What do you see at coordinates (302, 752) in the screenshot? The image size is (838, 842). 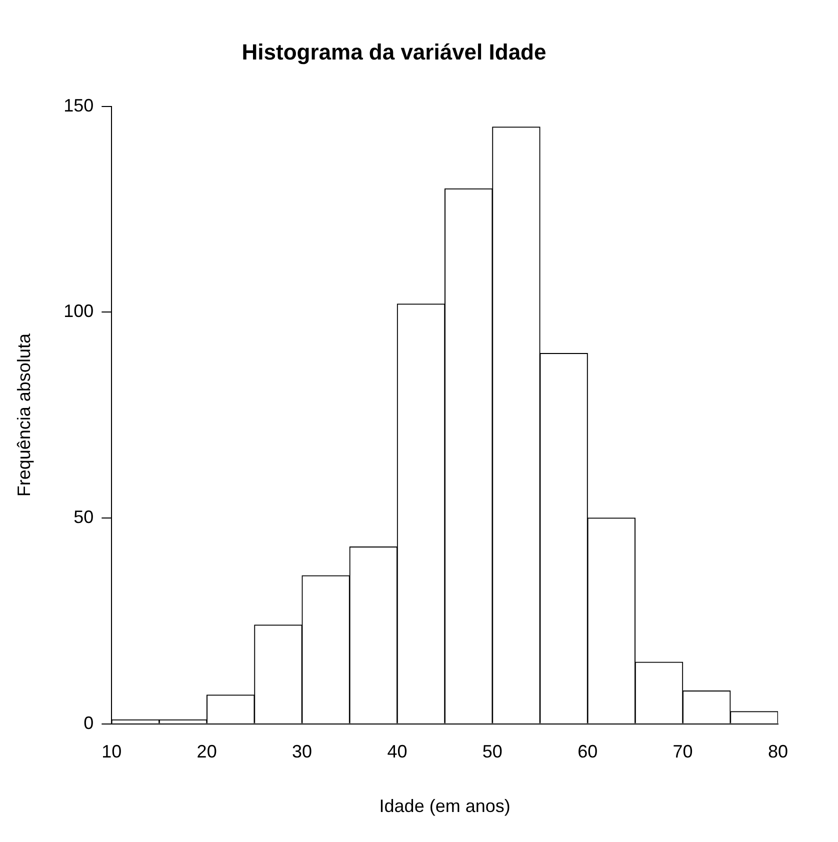 I see `x-tick-label: 30` at bounding box center [302, 752].